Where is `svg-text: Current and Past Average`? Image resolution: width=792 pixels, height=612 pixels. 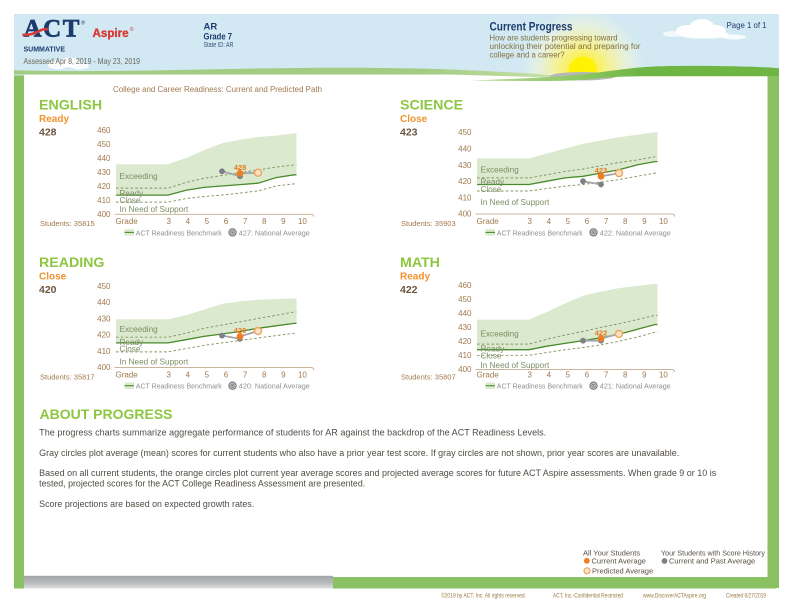 svg-text: Current and Past Average is located at coordinates (712, 561).